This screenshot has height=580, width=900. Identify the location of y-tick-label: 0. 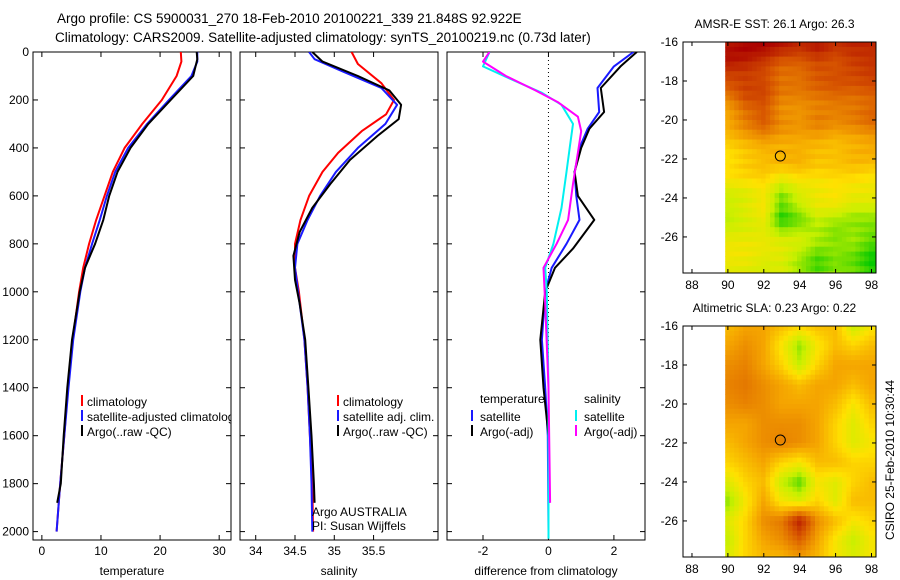
(25, 52).